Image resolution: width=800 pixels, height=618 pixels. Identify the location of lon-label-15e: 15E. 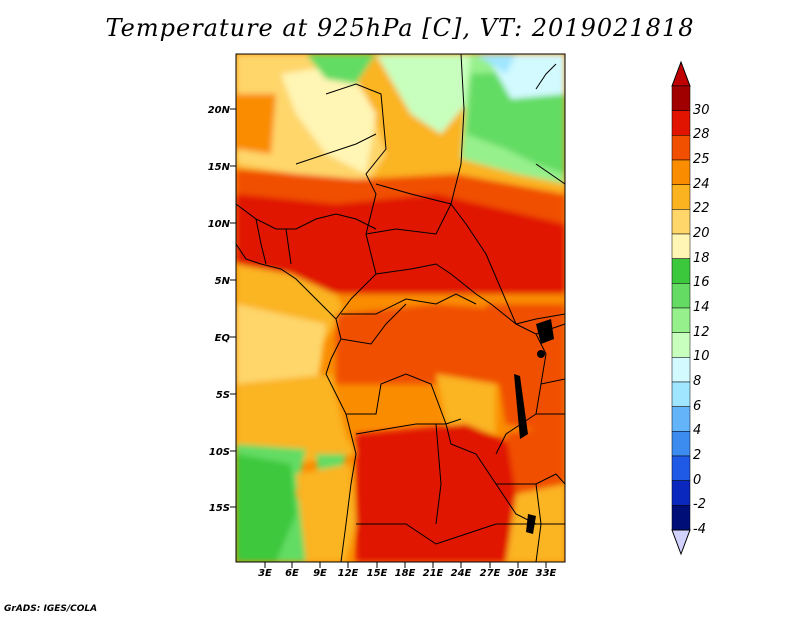
(377, 573).